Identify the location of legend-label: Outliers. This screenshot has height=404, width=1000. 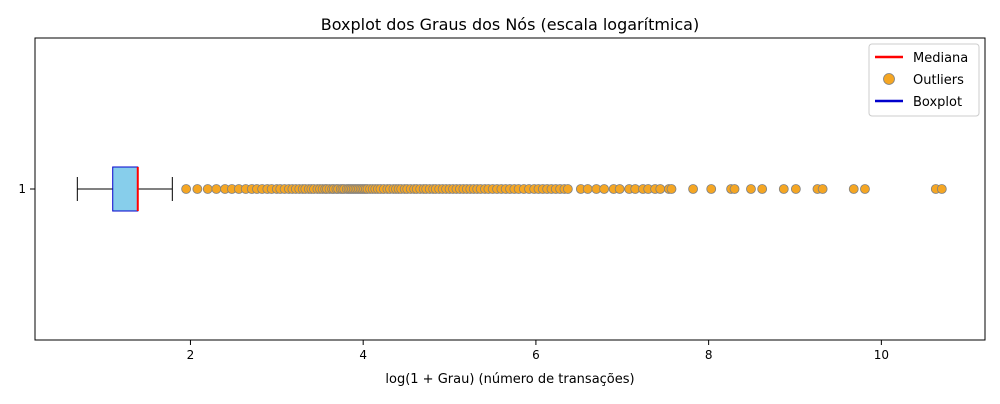
(938, 80).